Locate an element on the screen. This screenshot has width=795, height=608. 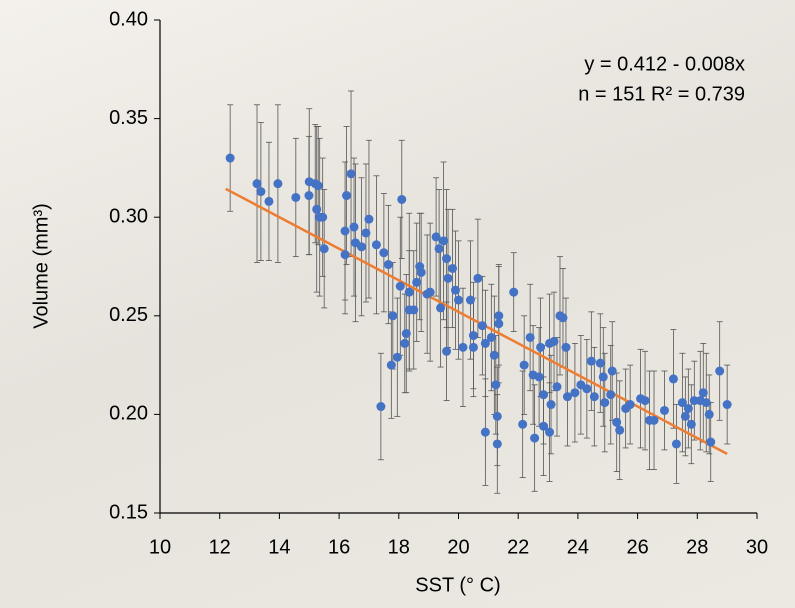
x-tick-label: 14 is located at coordinates (279, 547).